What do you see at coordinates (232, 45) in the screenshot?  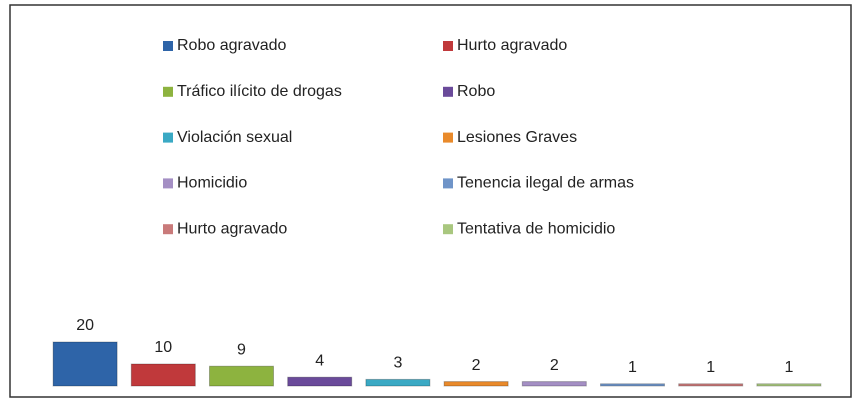 I see `legend-label: Robo agravado` at bounding box center [232, 45].